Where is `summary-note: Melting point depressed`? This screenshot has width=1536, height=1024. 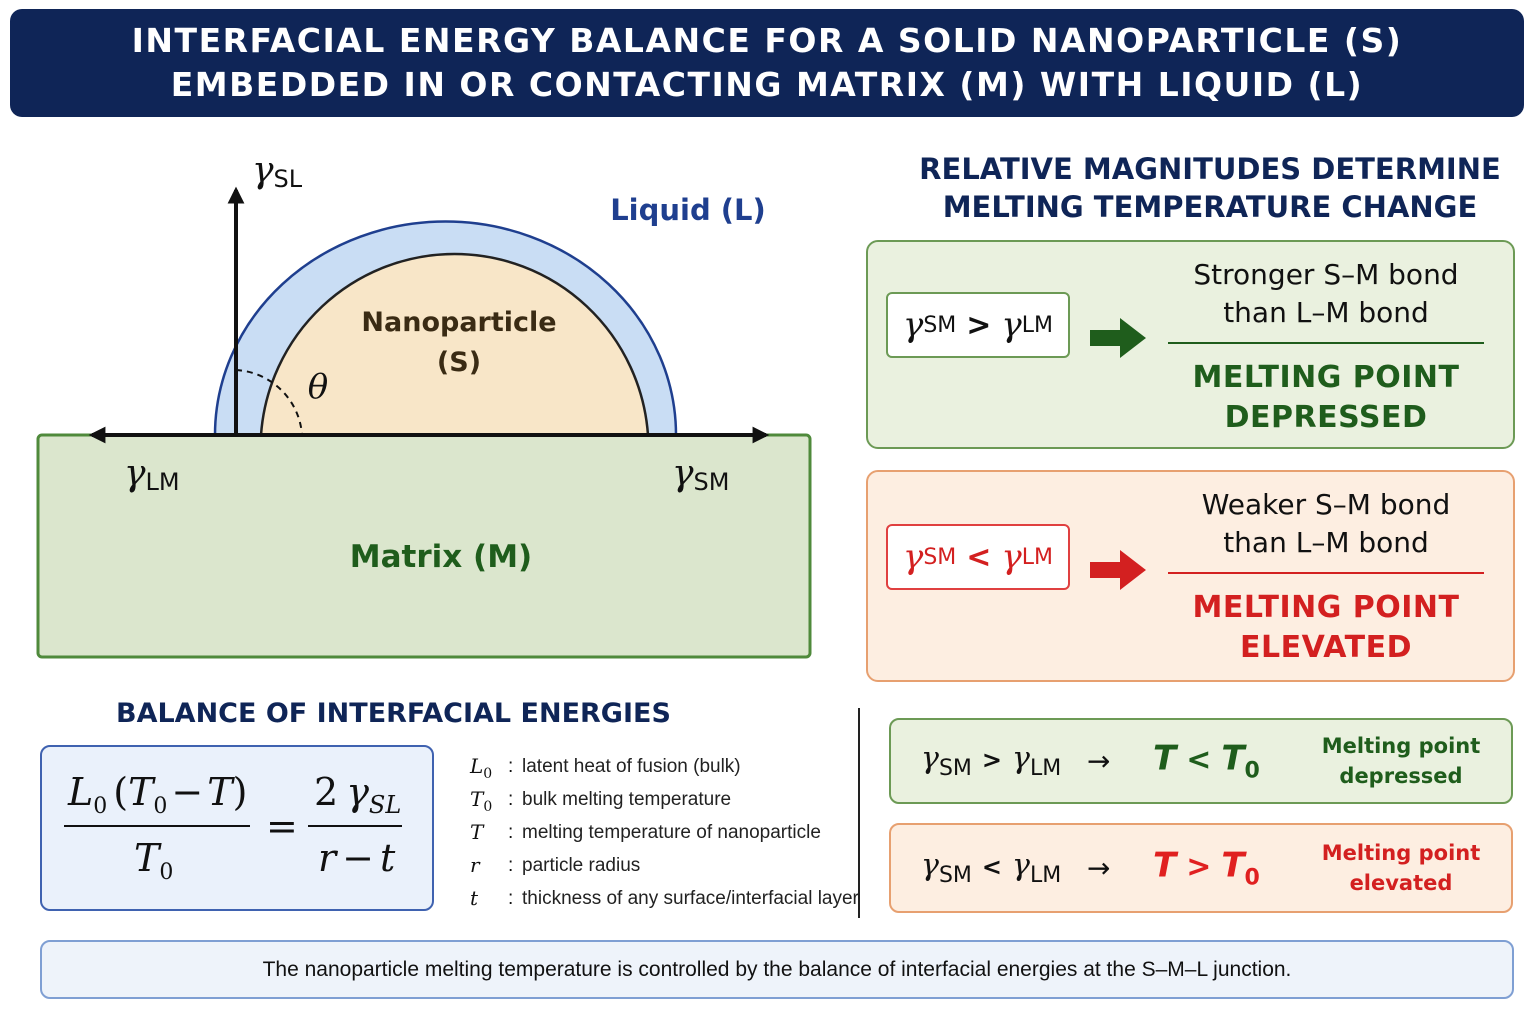 summary-note: Melting point depressed is located at coordinates (1401, 761).